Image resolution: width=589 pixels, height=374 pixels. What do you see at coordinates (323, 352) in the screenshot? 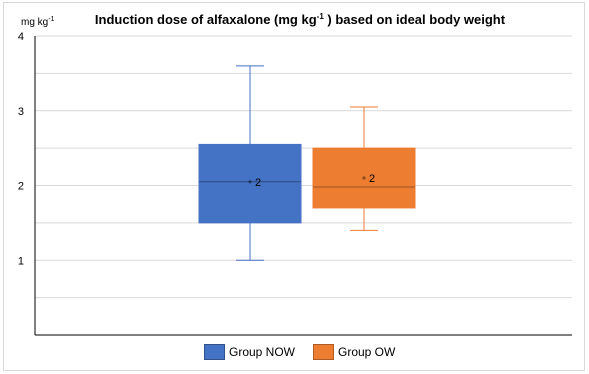
I see `legend-swatch-group-ow` at bounding box center [323, 352].